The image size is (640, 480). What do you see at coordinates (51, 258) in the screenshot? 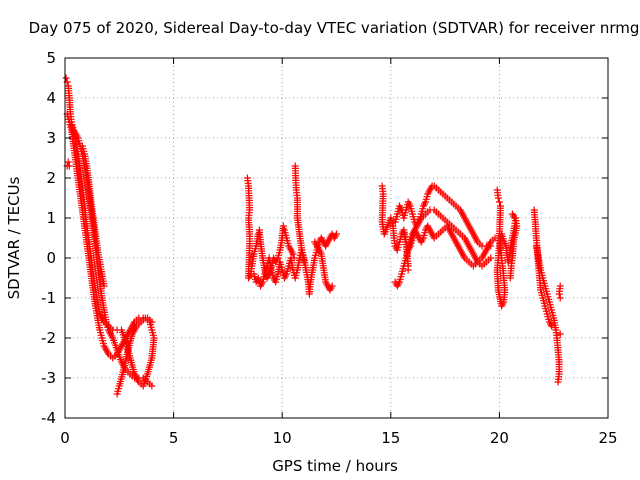
I see `y-tick-label: 0` at bounding box center [51, 258].